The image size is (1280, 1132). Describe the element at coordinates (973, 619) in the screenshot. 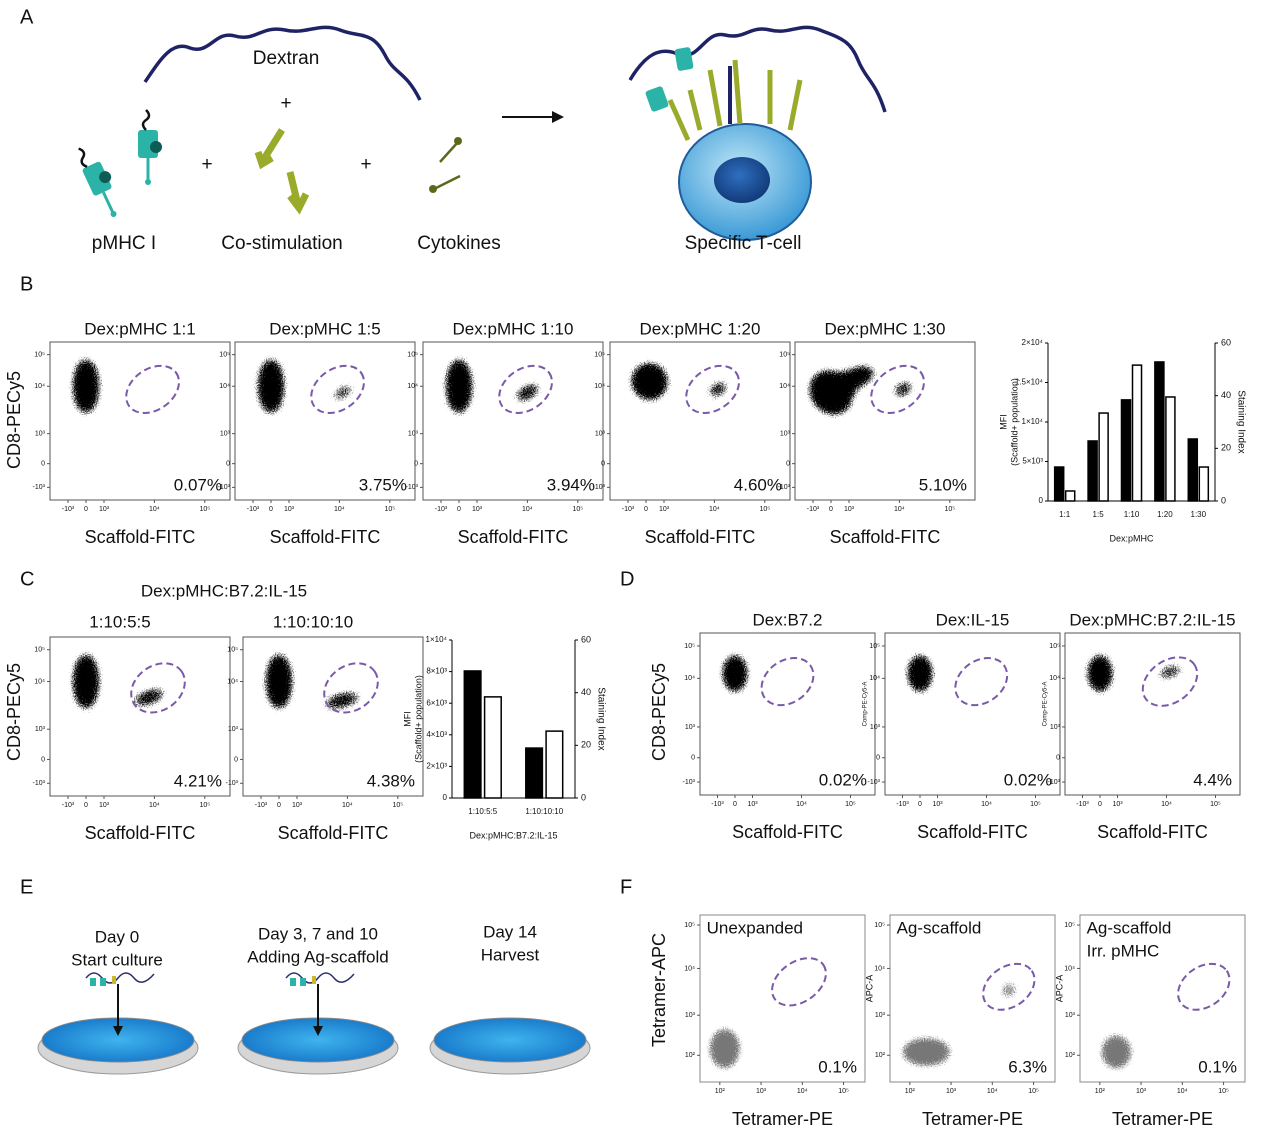

I see `plot-title: Dex:IL-15` at that location.